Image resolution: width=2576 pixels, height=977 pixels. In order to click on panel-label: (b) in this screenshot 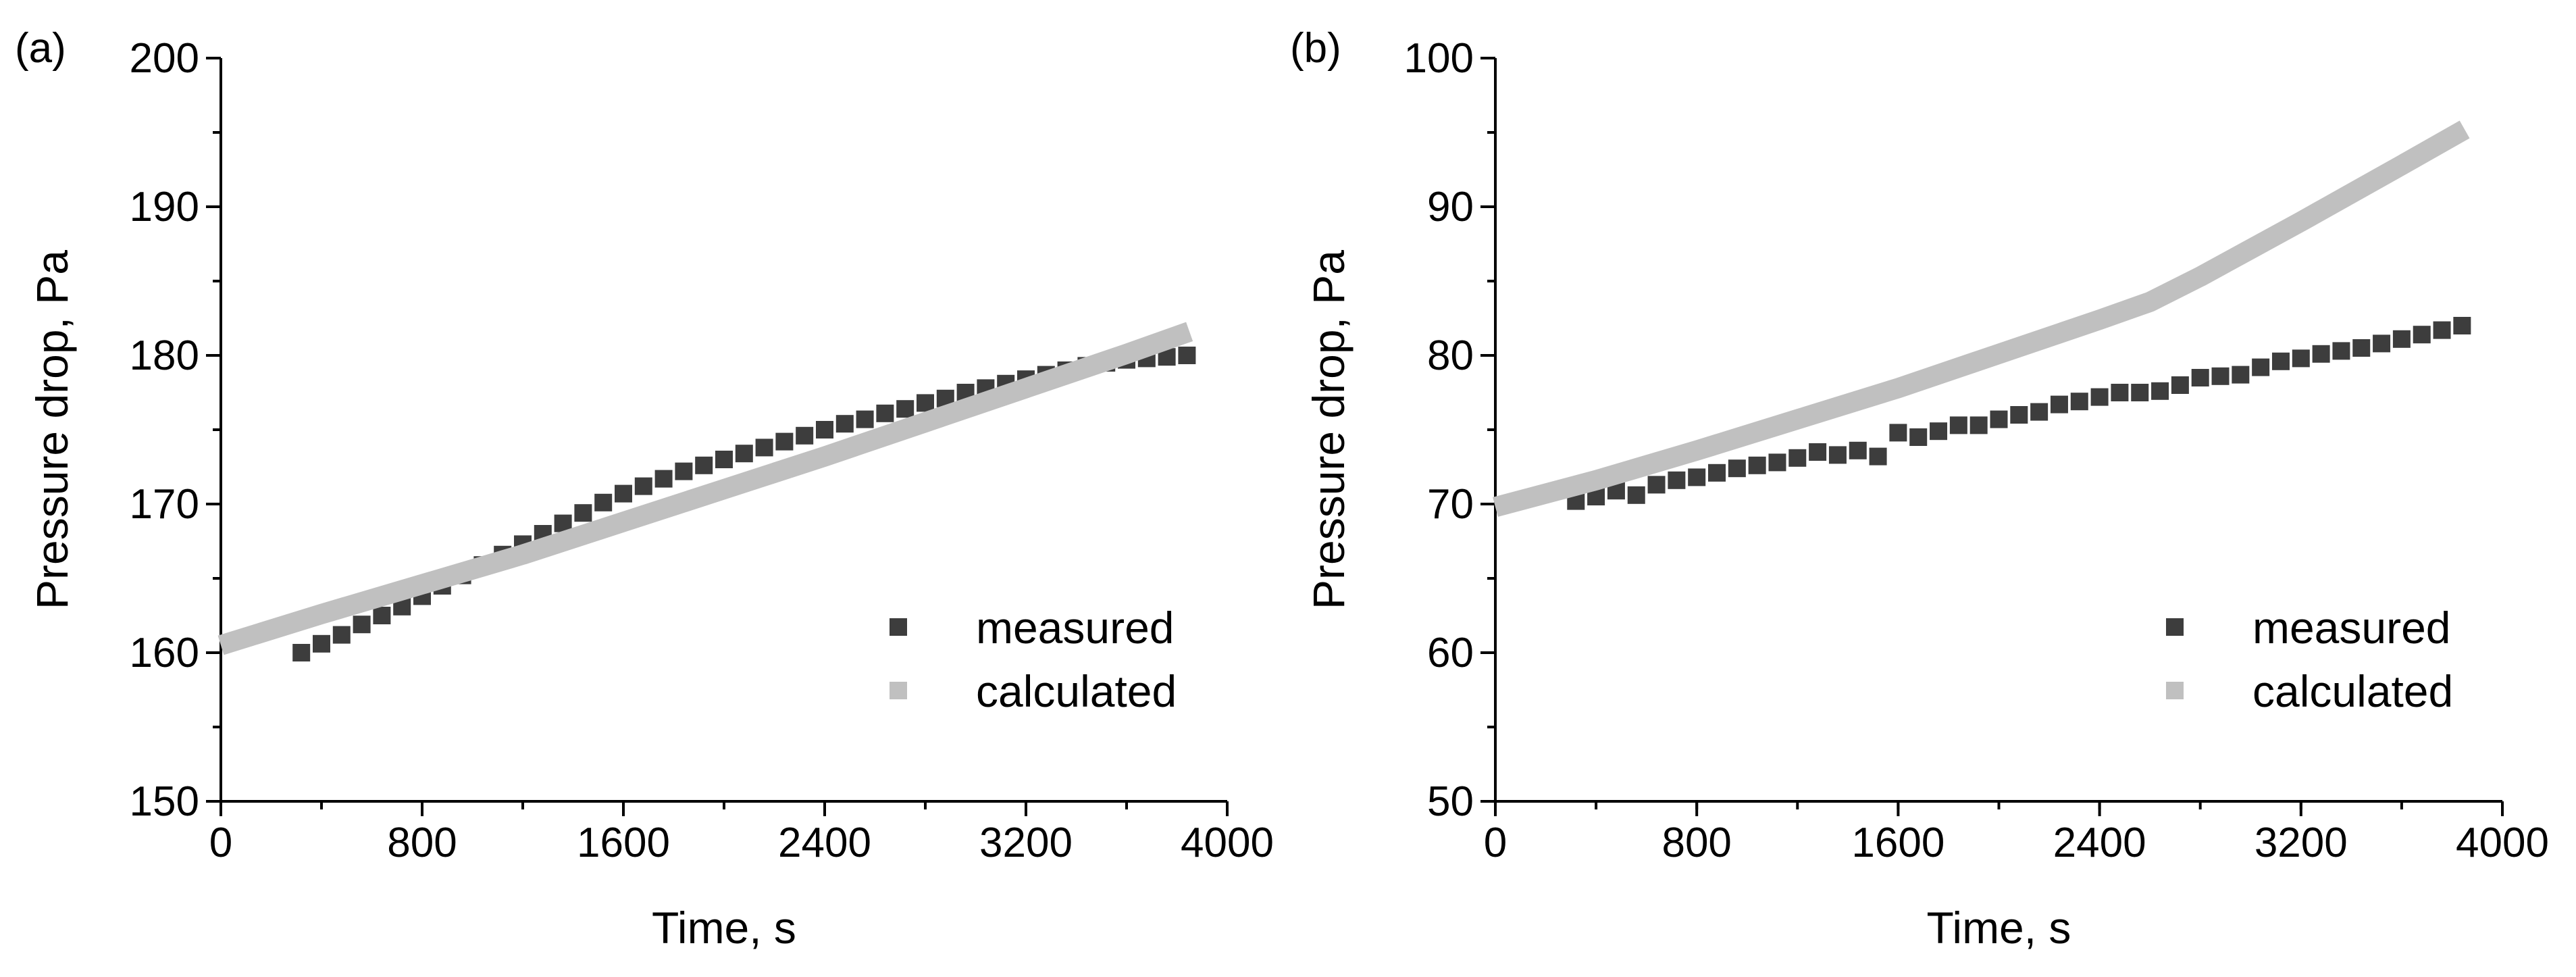, I will do `click(1315, 48)`.